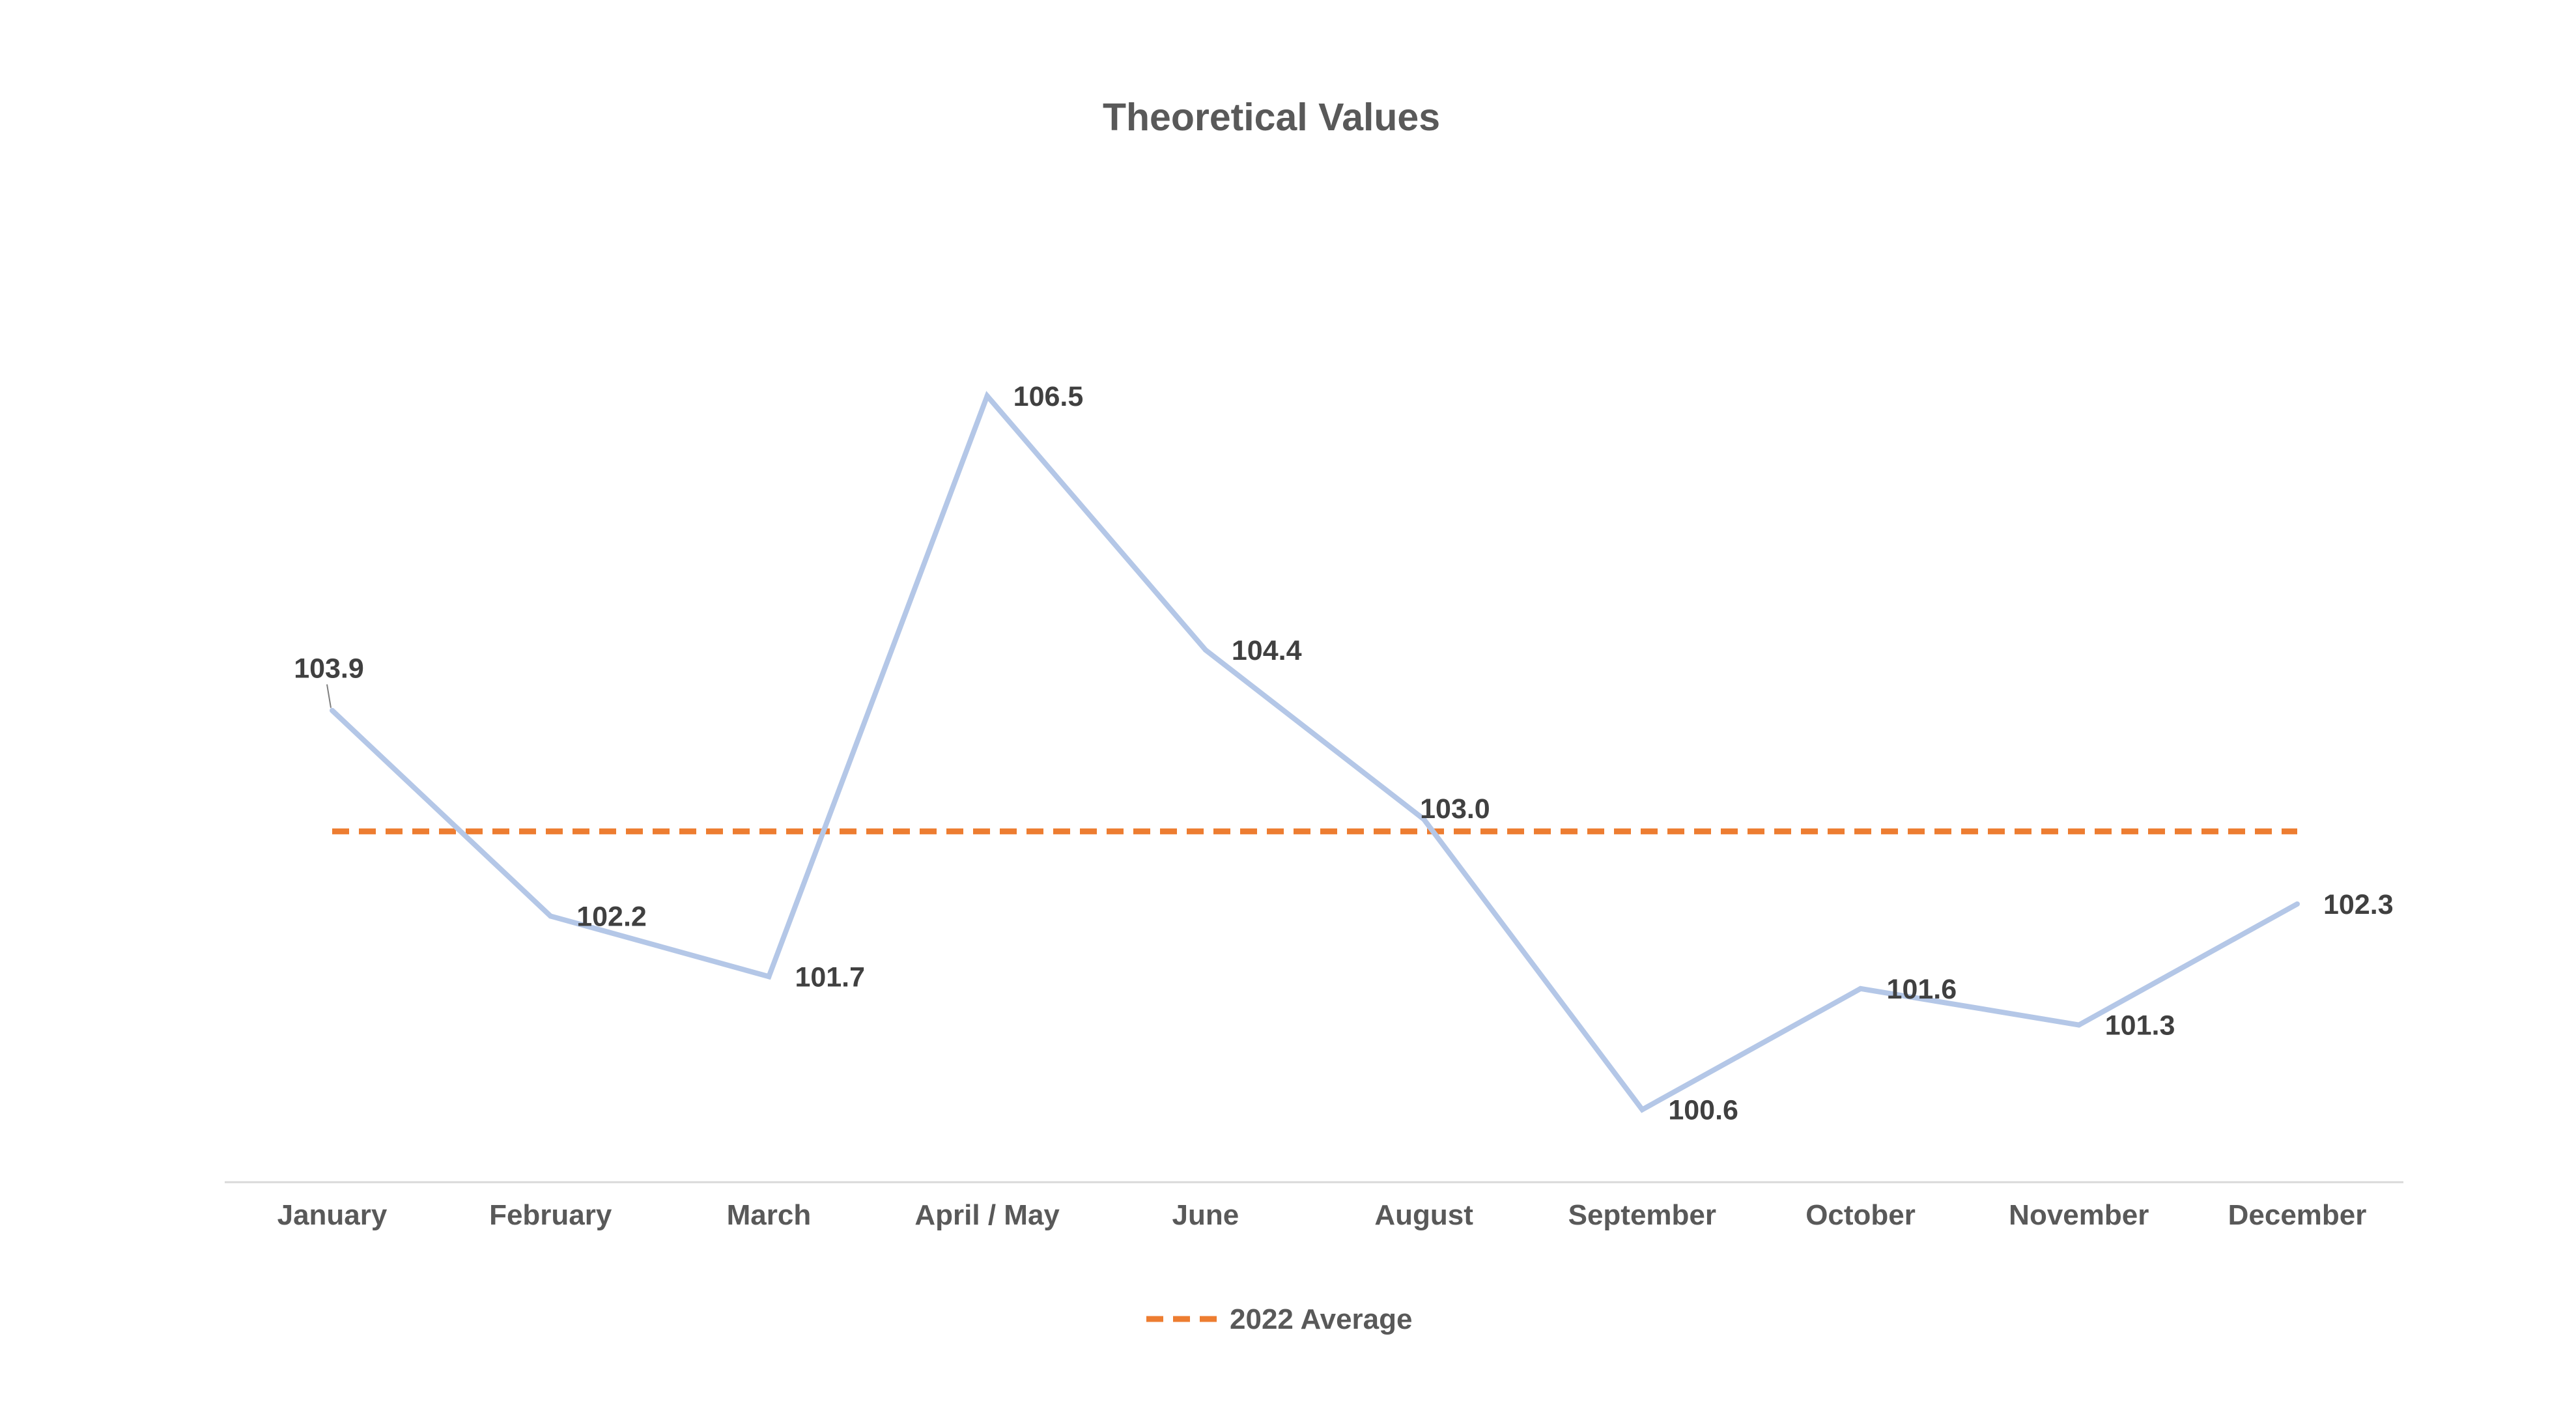 The height and width of the screenshot is (1418, 2576). Describe the element at coordinates (1455, 809) in the screenshot. I see `data-label: 103.0` at that location.